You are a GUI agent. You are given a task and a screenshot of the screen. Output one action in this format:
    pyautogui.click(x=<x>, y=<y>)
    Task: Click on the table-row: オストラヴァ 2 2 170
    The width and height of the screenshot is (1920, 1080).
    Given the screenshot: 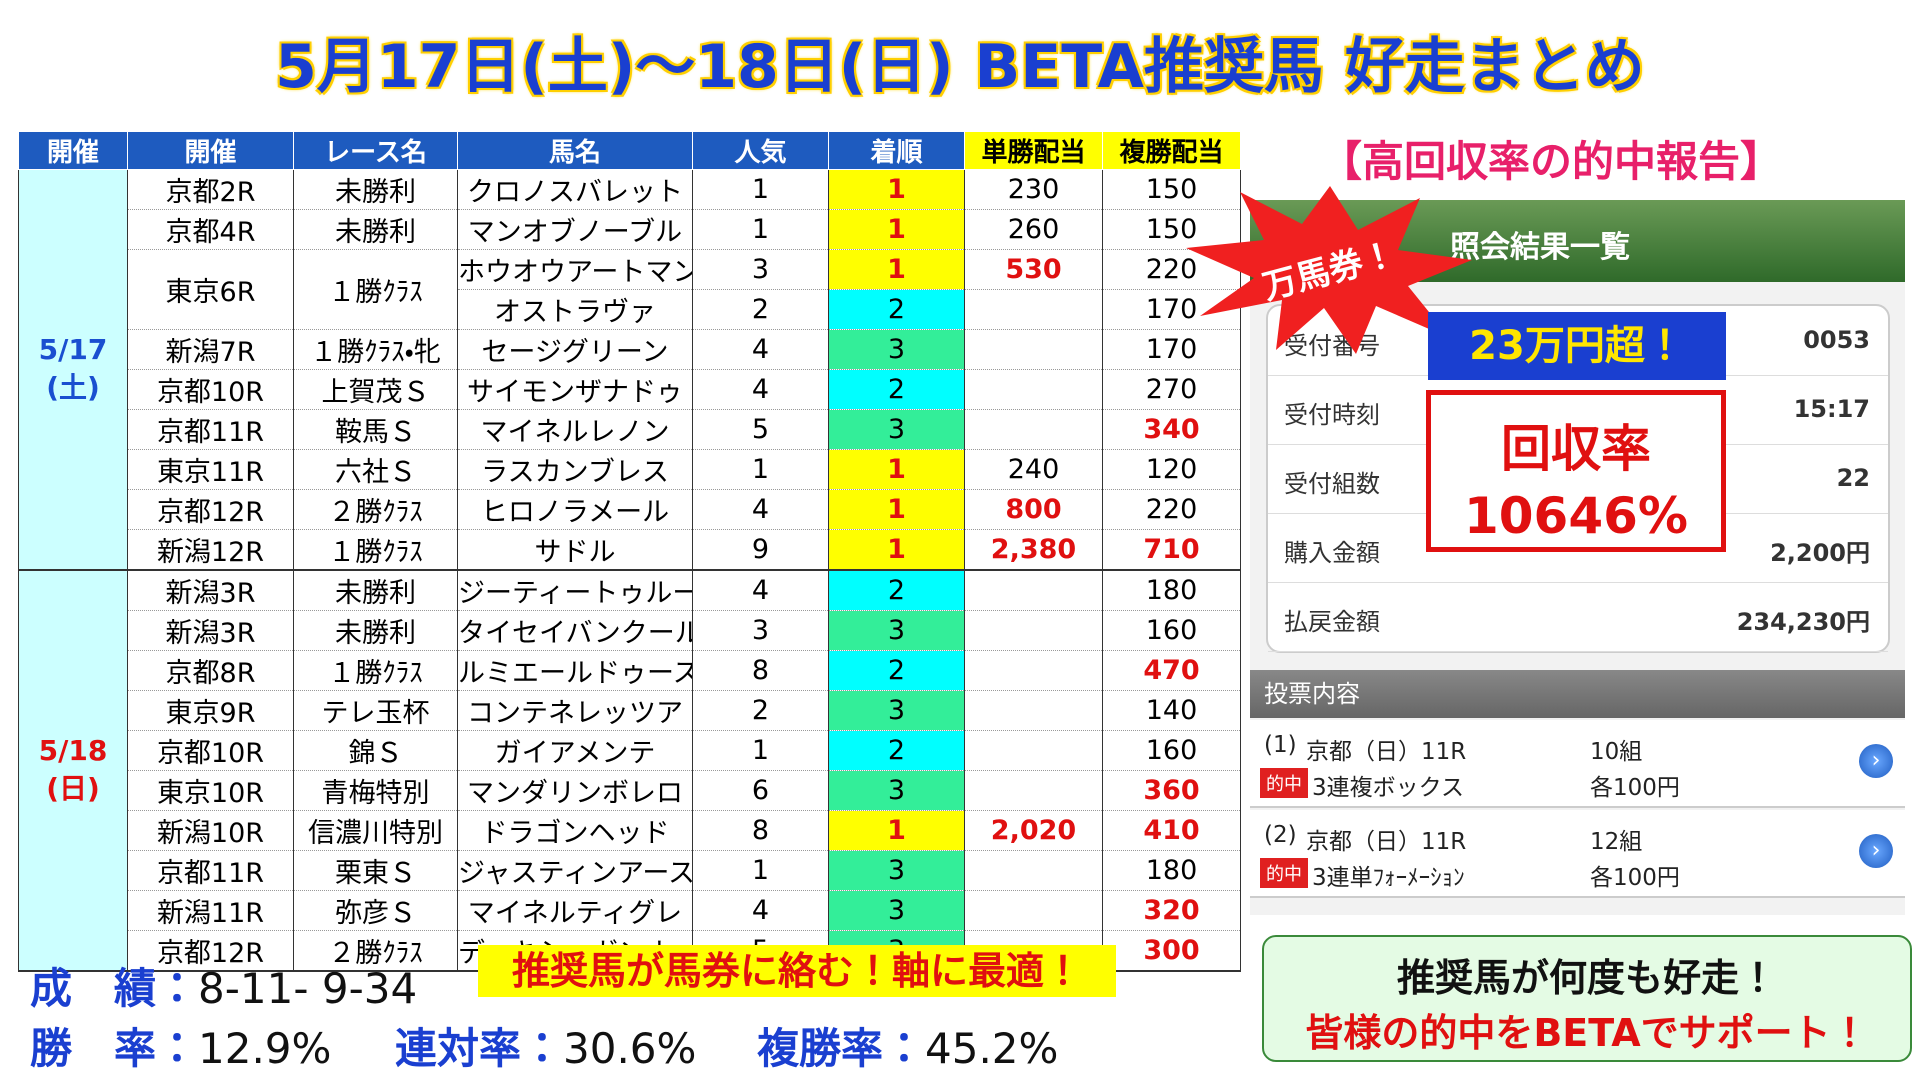 What is the action you would take?
    pyautogui.click(x=630, y=309)
    